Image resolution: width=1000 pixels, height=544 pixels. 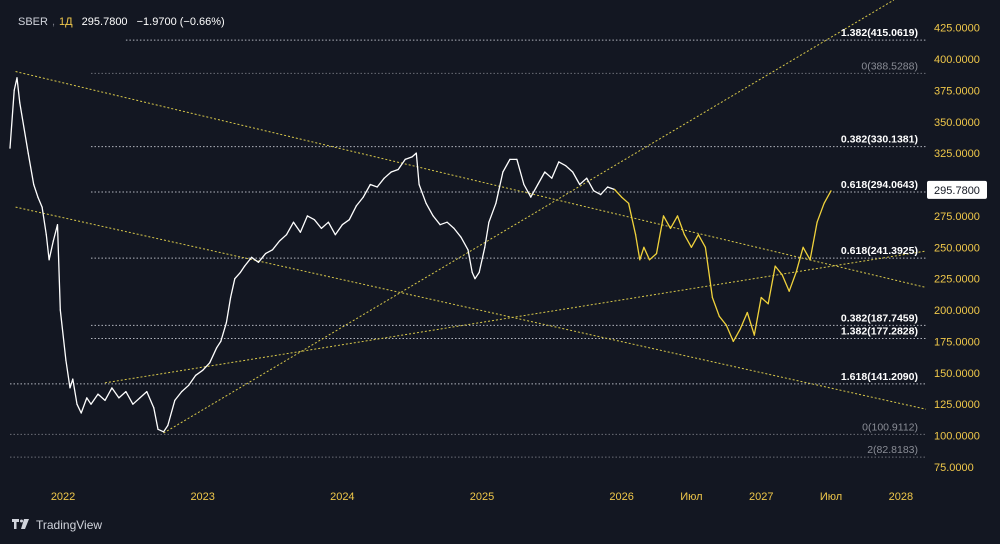 I want to click on last-price: 295.7800, so click(x=104, y=22).